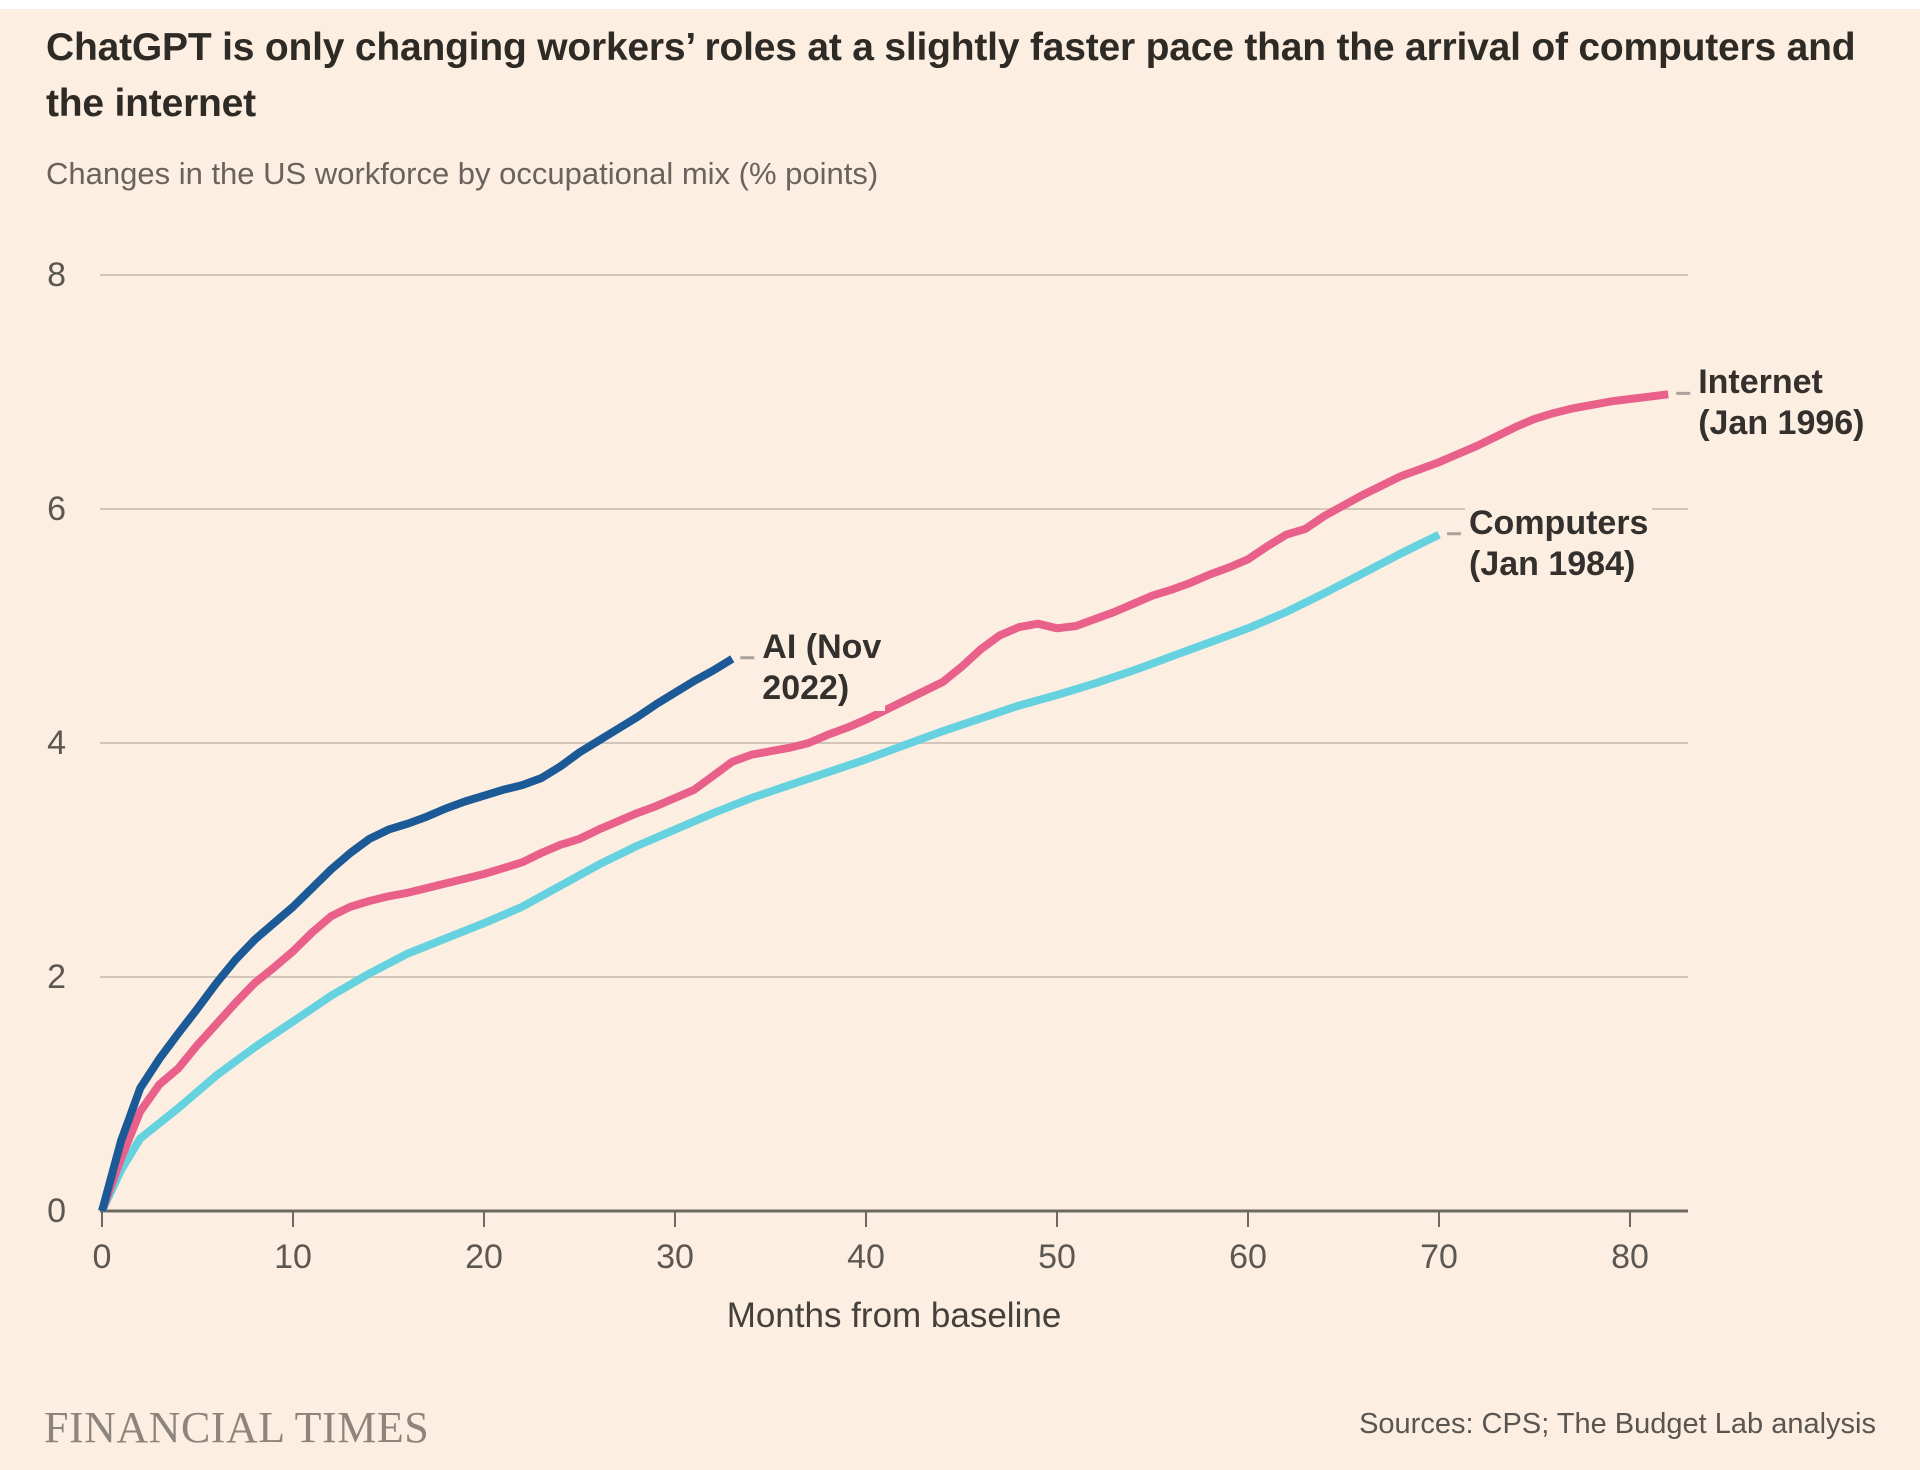 This screenshot has height=1470, width=1920. I want to click on top-strip, so click(960, 4).